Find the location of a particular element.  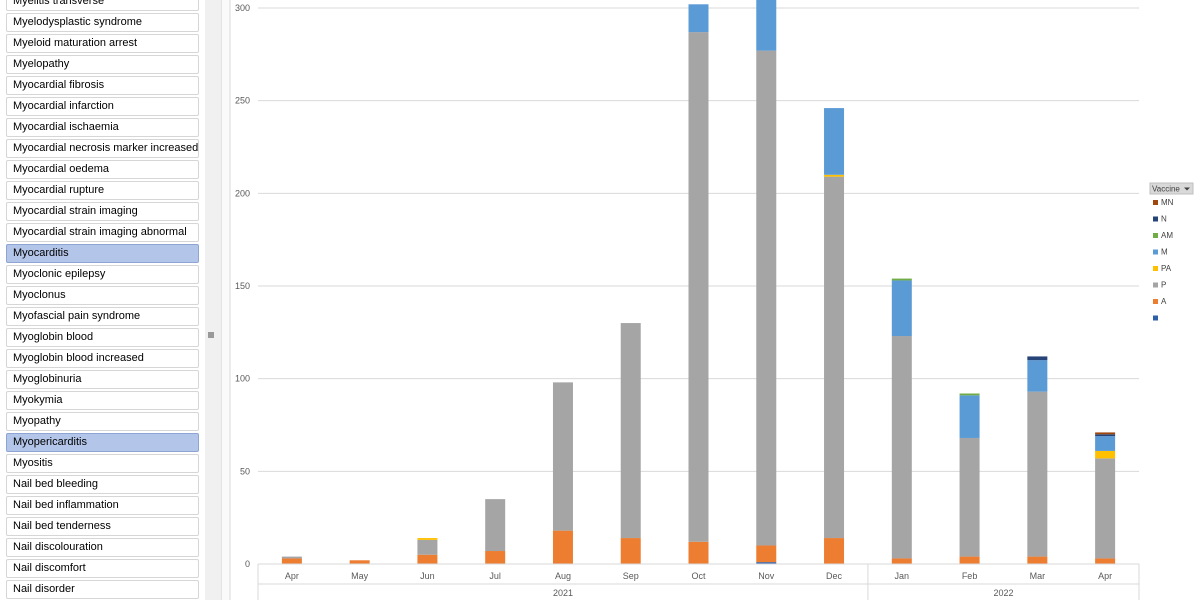

y-tick-label: 100 is located at coordinates (242, 379).